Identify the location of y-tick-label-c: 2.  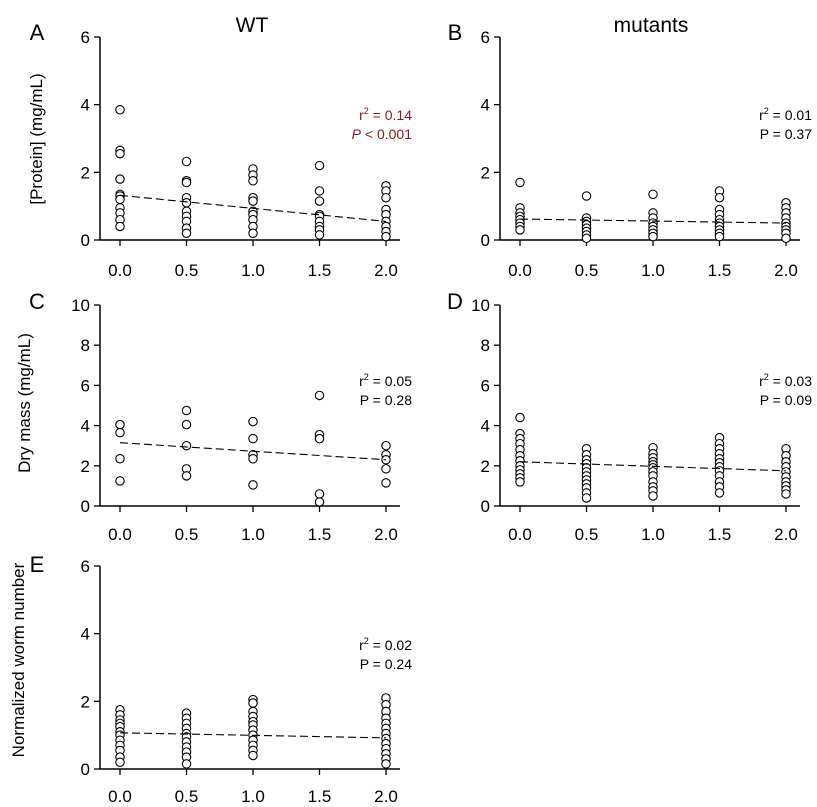
(85, 466).